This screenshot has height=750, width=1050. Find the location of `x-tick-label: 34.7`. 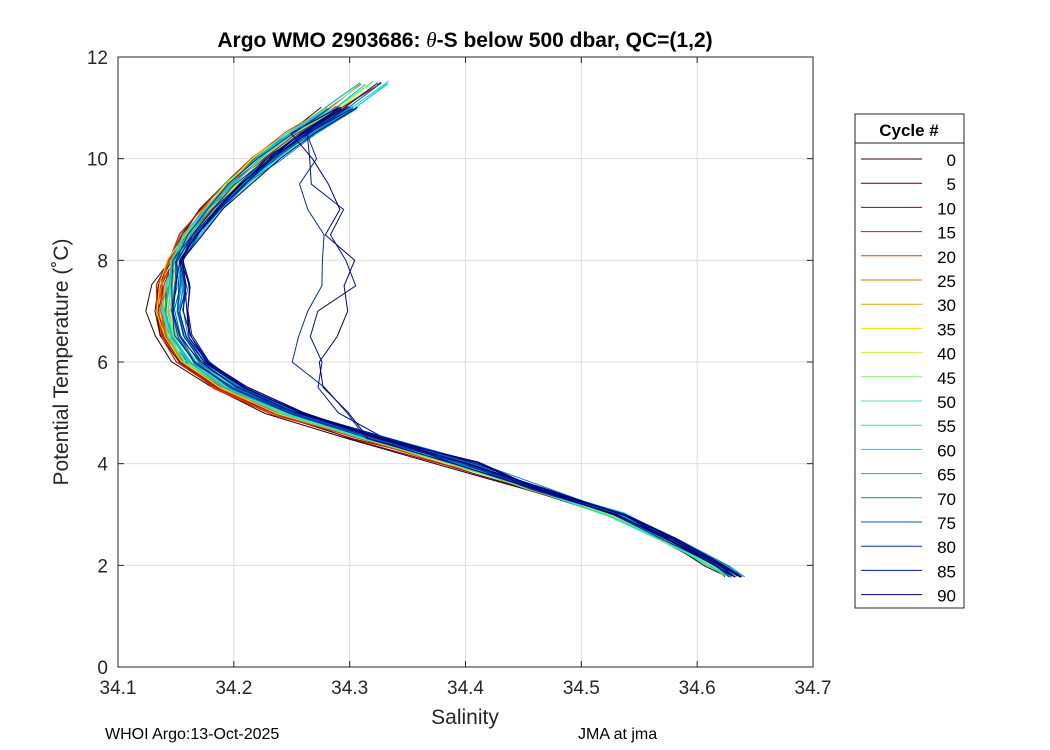

x-tick-label: 34.7 is located at coordinates (813, 688).